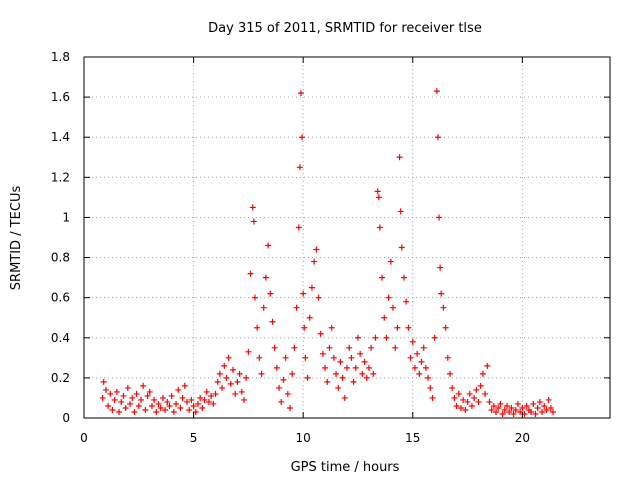 This screenshot has width=640, height=480. What do you see at coordinates (66, 418) in the screenshot?
I see `y-tick-label: 0` at bounding box center [66, 418].